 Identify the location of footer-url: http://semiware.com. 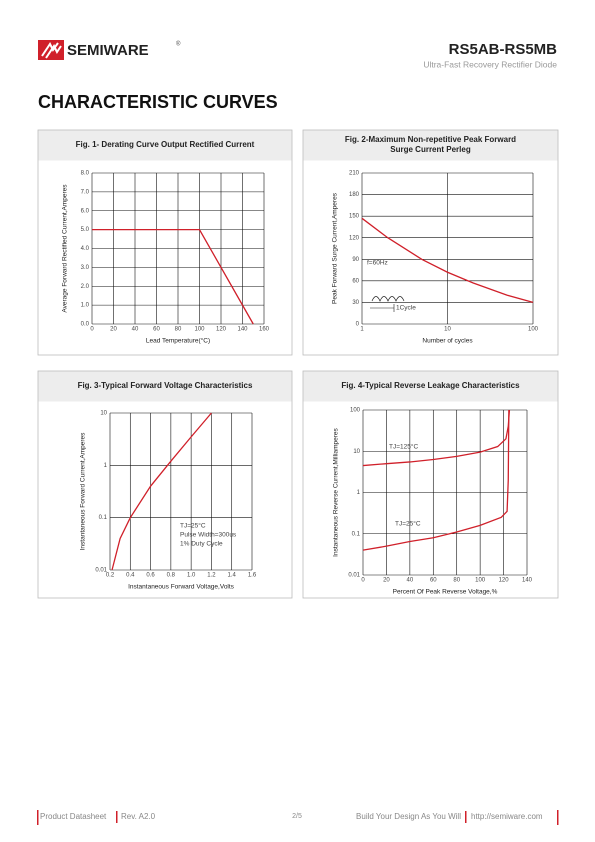
(507, 816).